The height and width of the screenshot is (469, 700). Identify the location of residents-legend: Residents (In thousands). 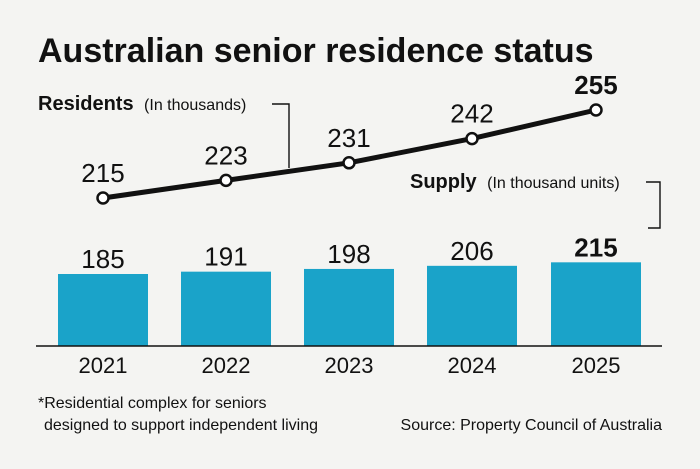
(142, 104).